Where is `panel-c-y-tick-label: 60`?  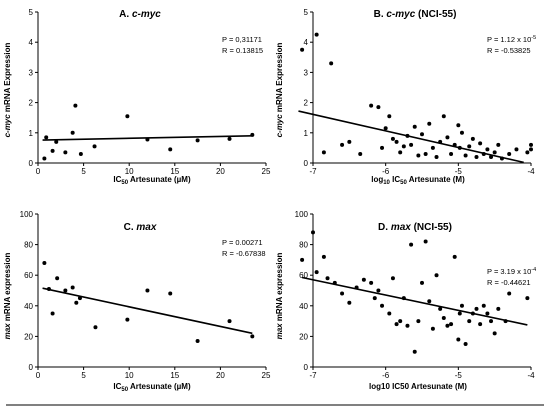 panel-c-y-tick-label: 60 is located at coordinates (28, 275).